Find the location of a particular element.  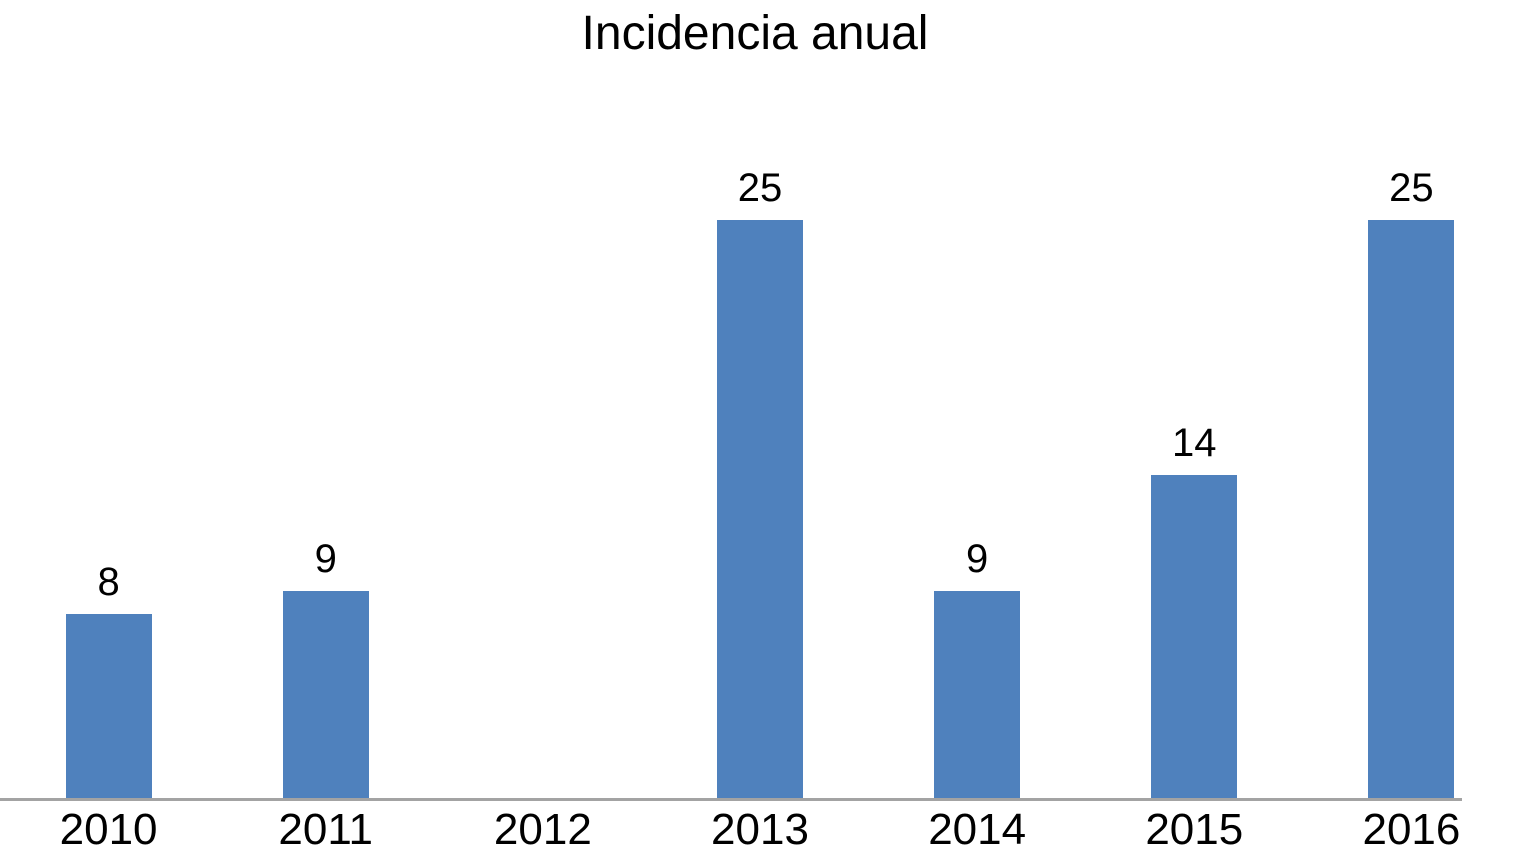

bar-2014 is located at coordinates (977, 695).